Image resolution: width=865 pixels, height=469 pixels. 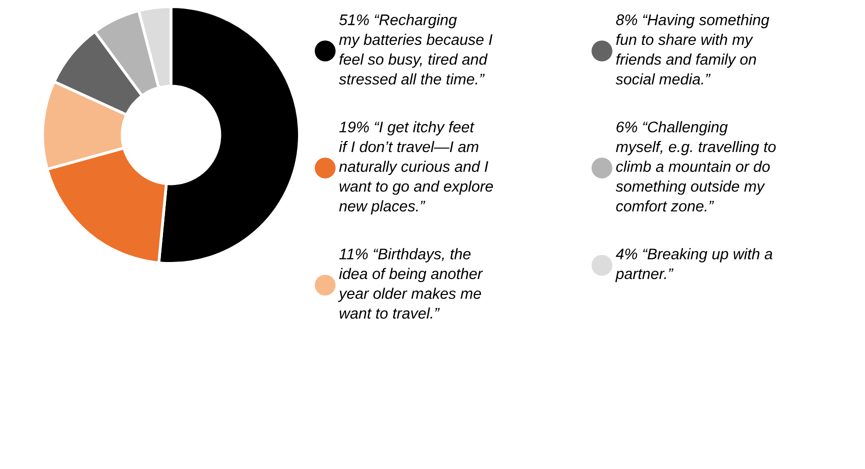 I want to click on legend-label: 6% “Challenging myself, e.g. travelling to climb a mountain or do something outside my comfort zone.”, so click(x=696, y=166).